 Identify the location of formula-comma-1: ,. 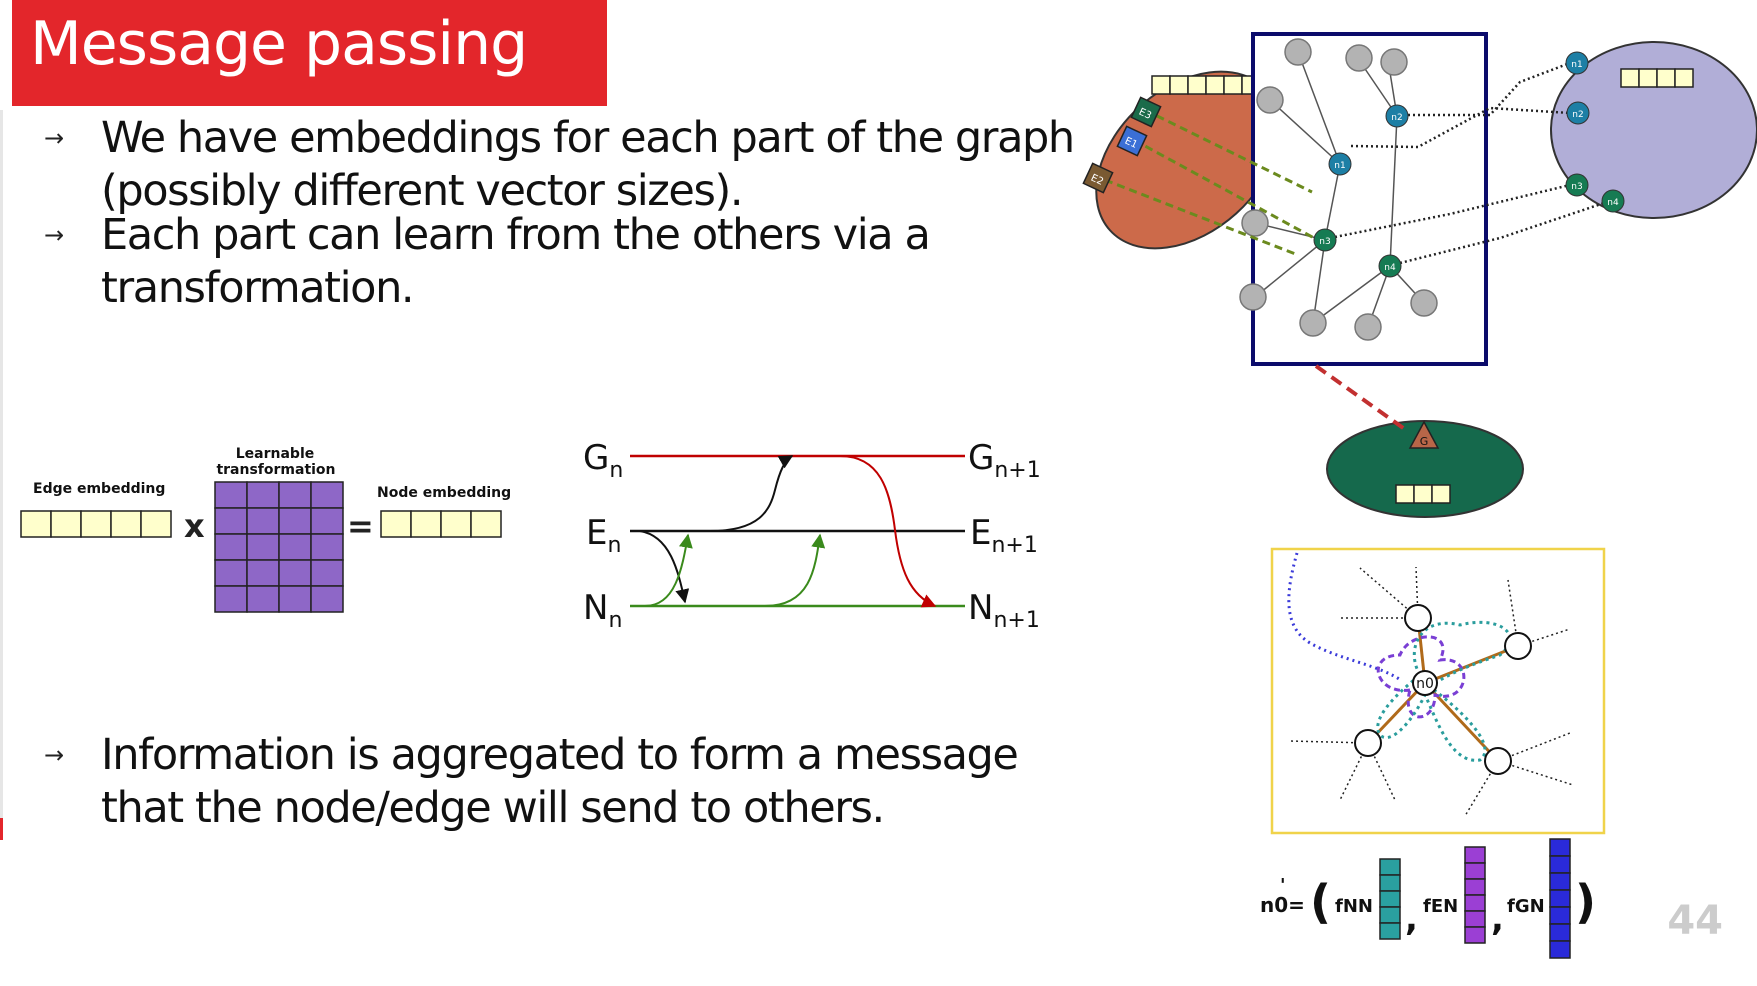
(1411, 919).